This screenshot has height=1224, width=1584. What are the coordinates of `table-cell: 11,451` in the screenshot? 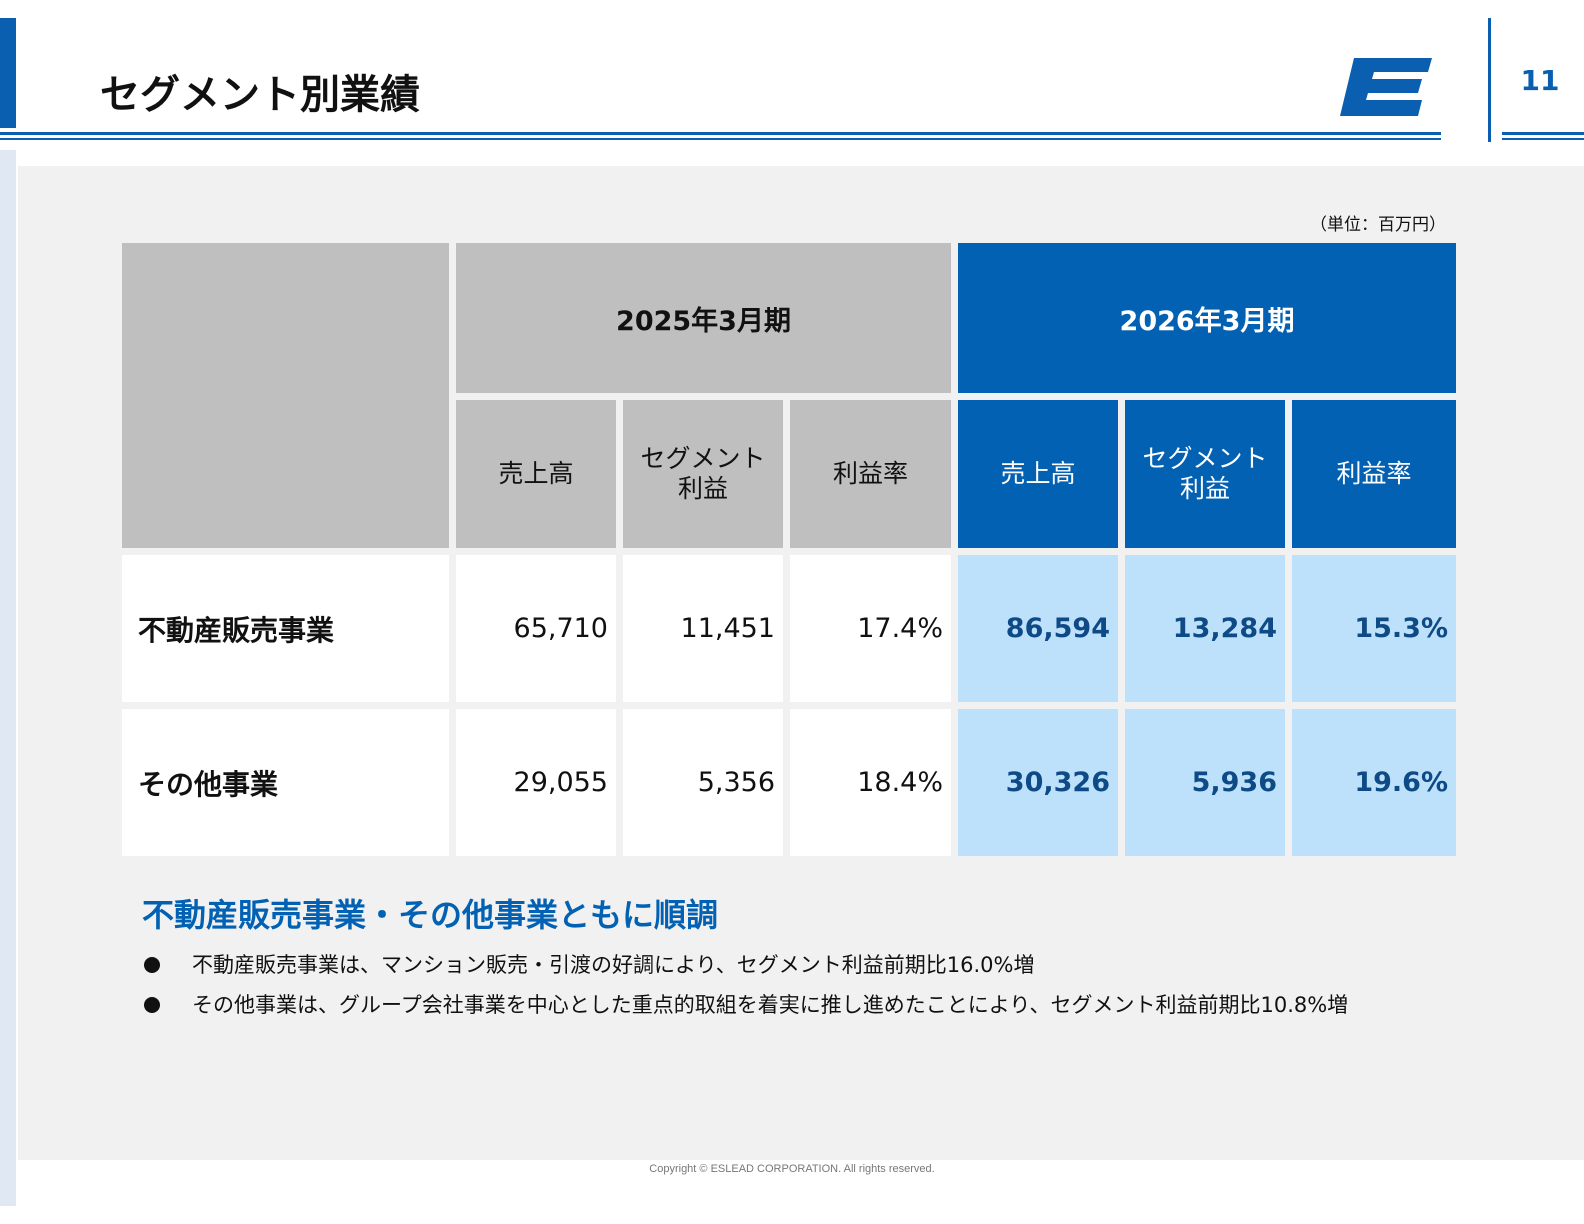 It's located at (703, 628).